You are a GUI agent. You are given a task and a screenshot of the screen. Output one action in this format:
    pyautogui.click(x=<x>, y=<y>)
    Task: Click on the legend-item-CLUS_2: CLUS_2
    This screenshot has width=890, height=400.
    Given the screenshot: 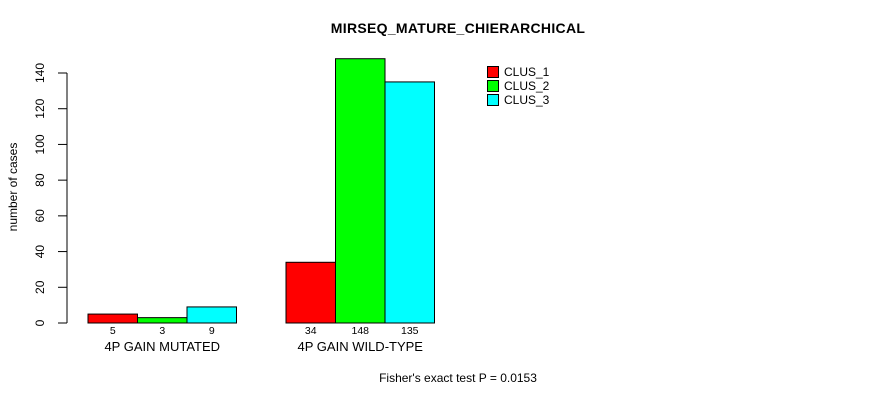 What is the action you would take?
    pyautogui.click(x=518, y=86)
    